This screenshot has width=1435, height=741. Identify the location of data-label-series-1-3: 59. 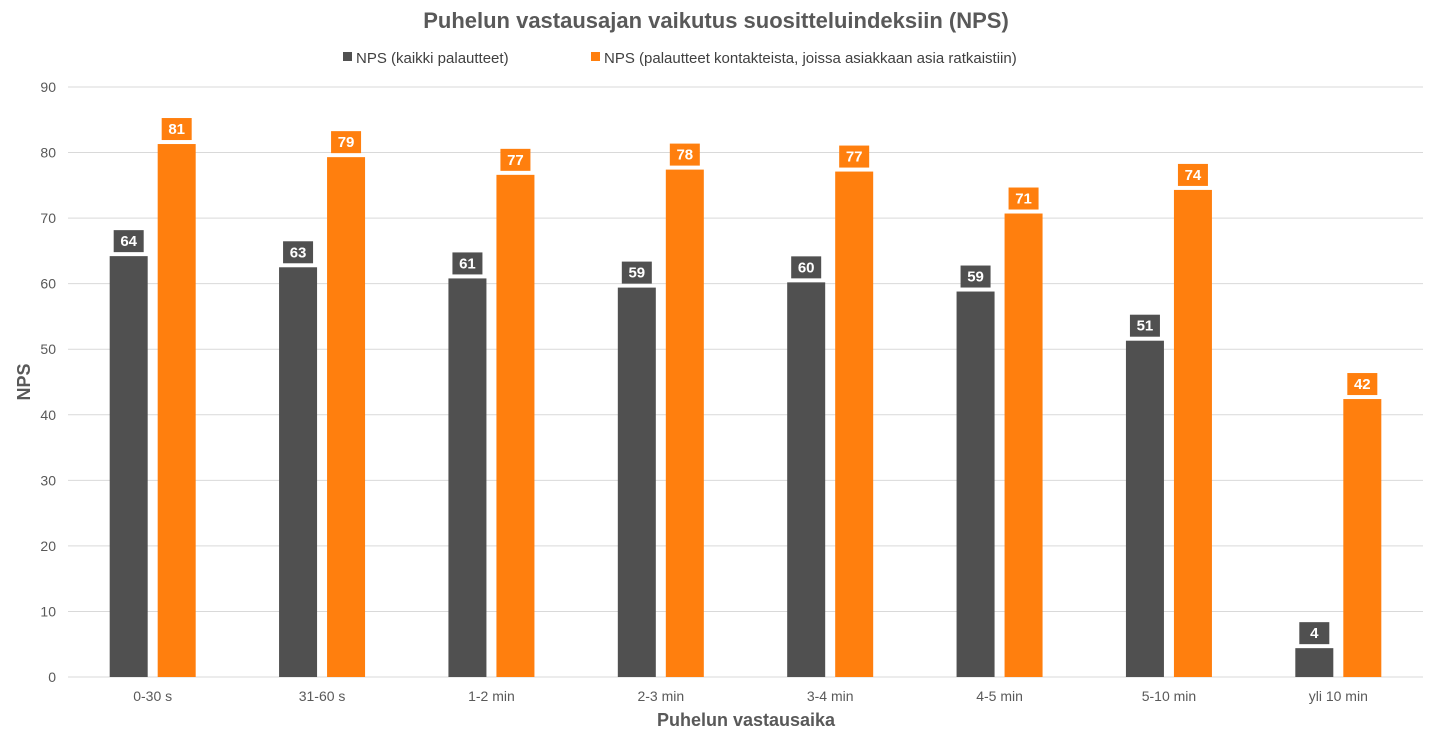
(636, 273).